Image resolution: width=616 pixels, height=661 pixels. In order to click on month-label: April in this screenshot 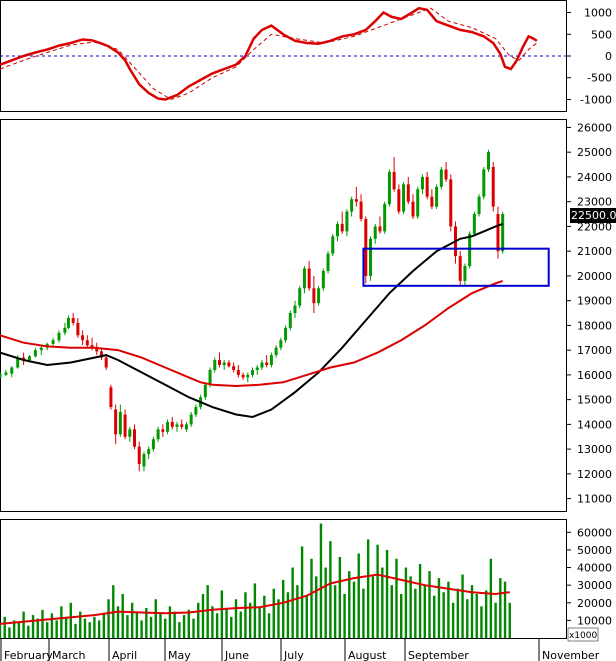, I will do `click(124, 655)`.